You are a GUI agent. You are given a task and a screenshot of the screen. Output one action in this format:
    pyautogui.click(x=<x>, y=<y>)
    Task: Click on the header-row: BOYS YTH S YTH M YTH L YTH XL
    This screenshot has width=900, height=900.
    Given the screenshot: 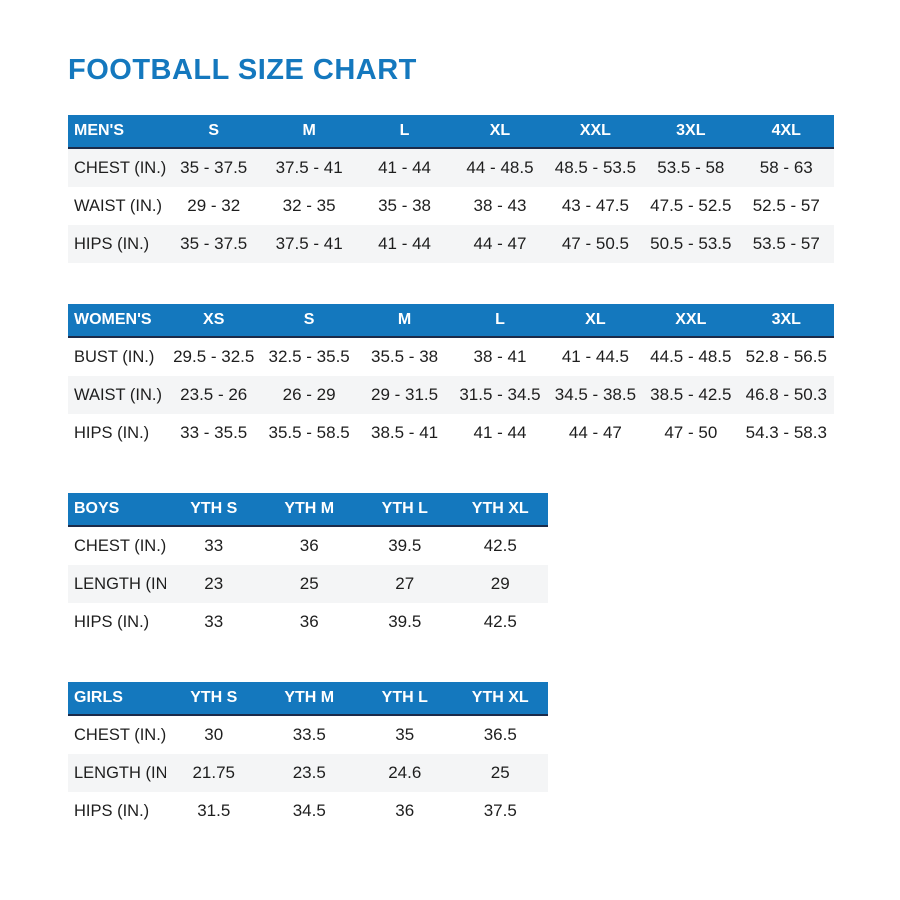 What is the action you would take?
    pyautogui.click(x=308, y=510)
    